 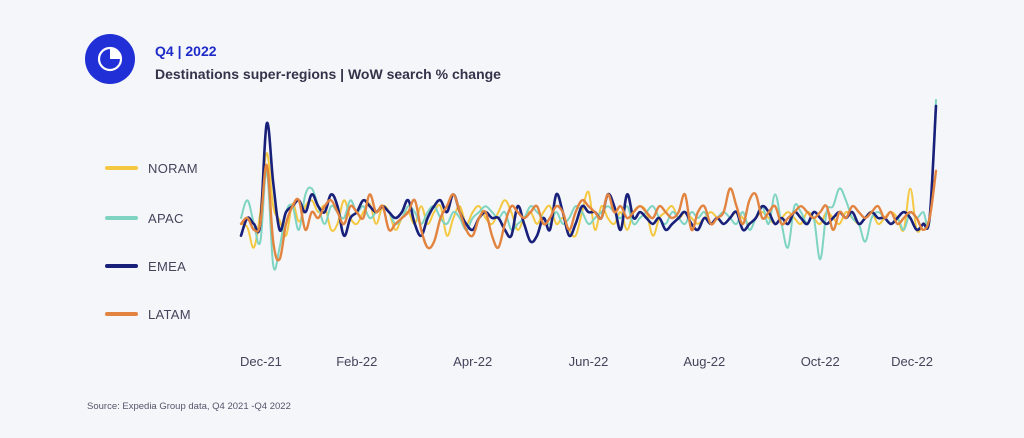 I want to click on legend-item-apac: APAC, so click(x=170, y=218).